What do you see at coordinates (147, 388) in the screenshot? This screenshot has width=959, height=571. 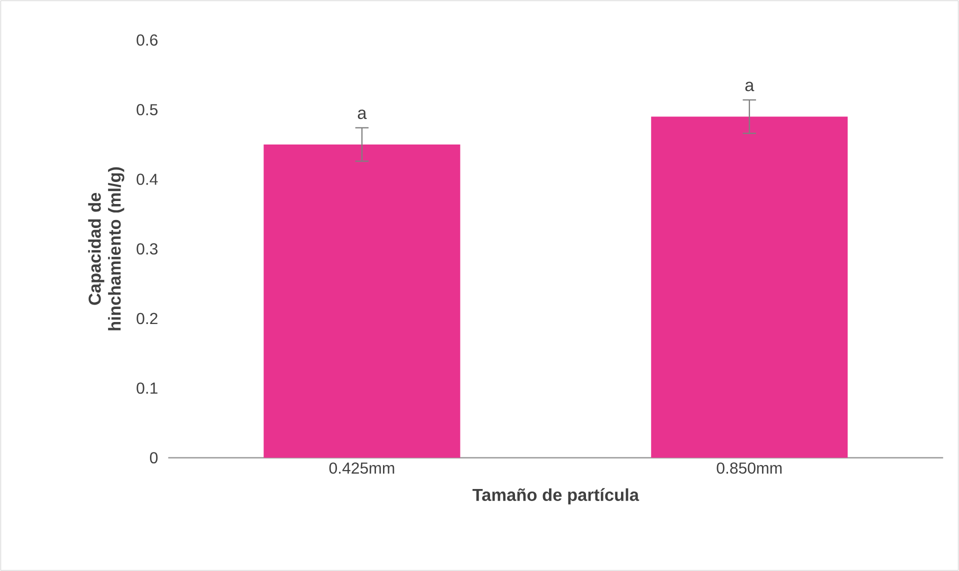 I see `y-tick-label: 0.1` at bounding box center [147, 388].